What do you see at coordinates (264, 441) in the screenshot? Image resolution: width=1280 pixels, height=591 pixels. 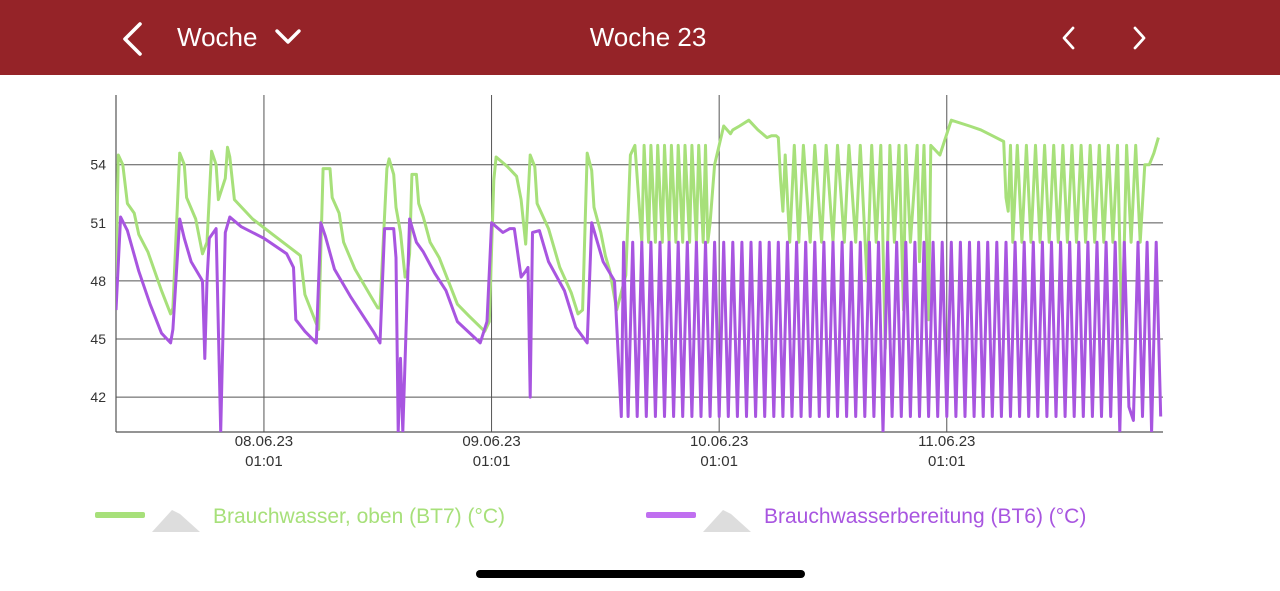 I see `x-tick-date: 08.06.23` at bounding box center [264, 441].